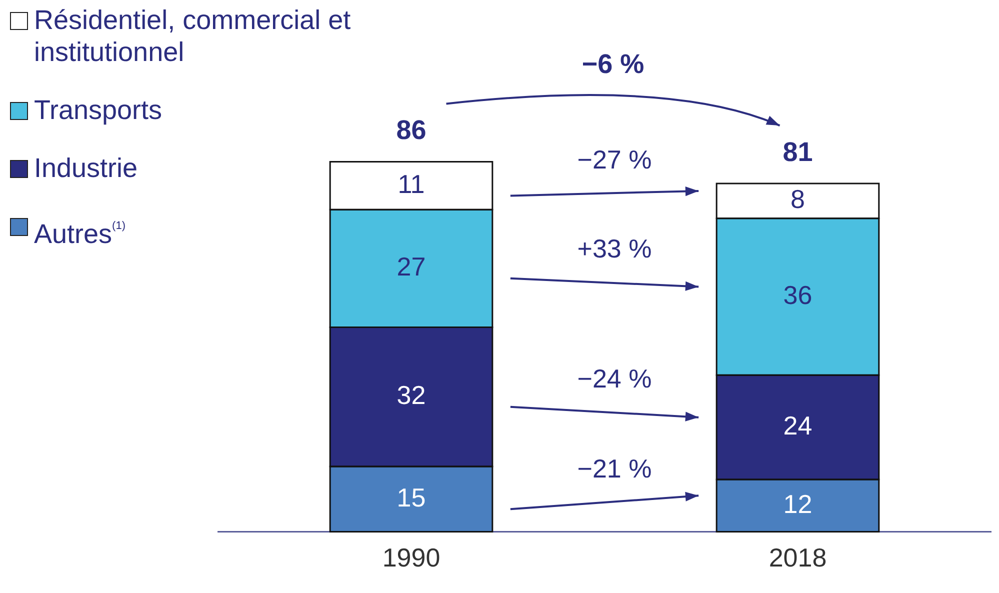  What do you see at coordinates (797, 557) in the screenshot?
I see `x-tick-label: 2018` at bounding box center [797, 557].